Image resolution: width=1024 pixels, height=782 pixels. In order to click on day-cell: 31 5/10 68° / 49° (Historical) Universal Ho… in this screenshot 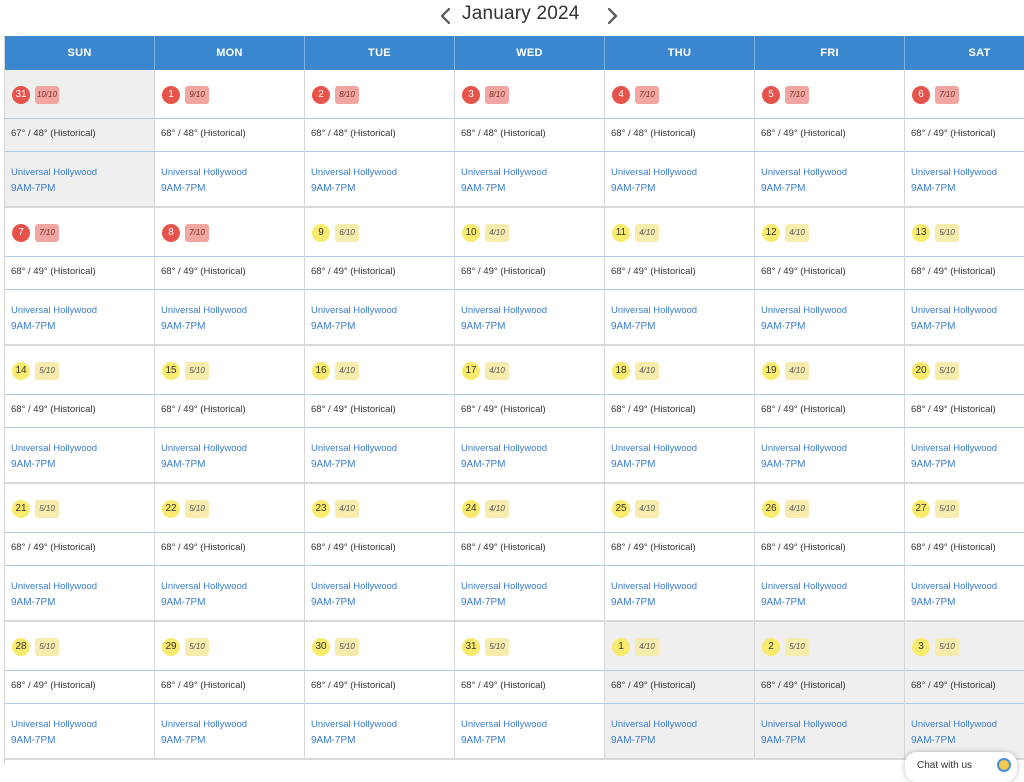, I will do `click(530, 690)`.